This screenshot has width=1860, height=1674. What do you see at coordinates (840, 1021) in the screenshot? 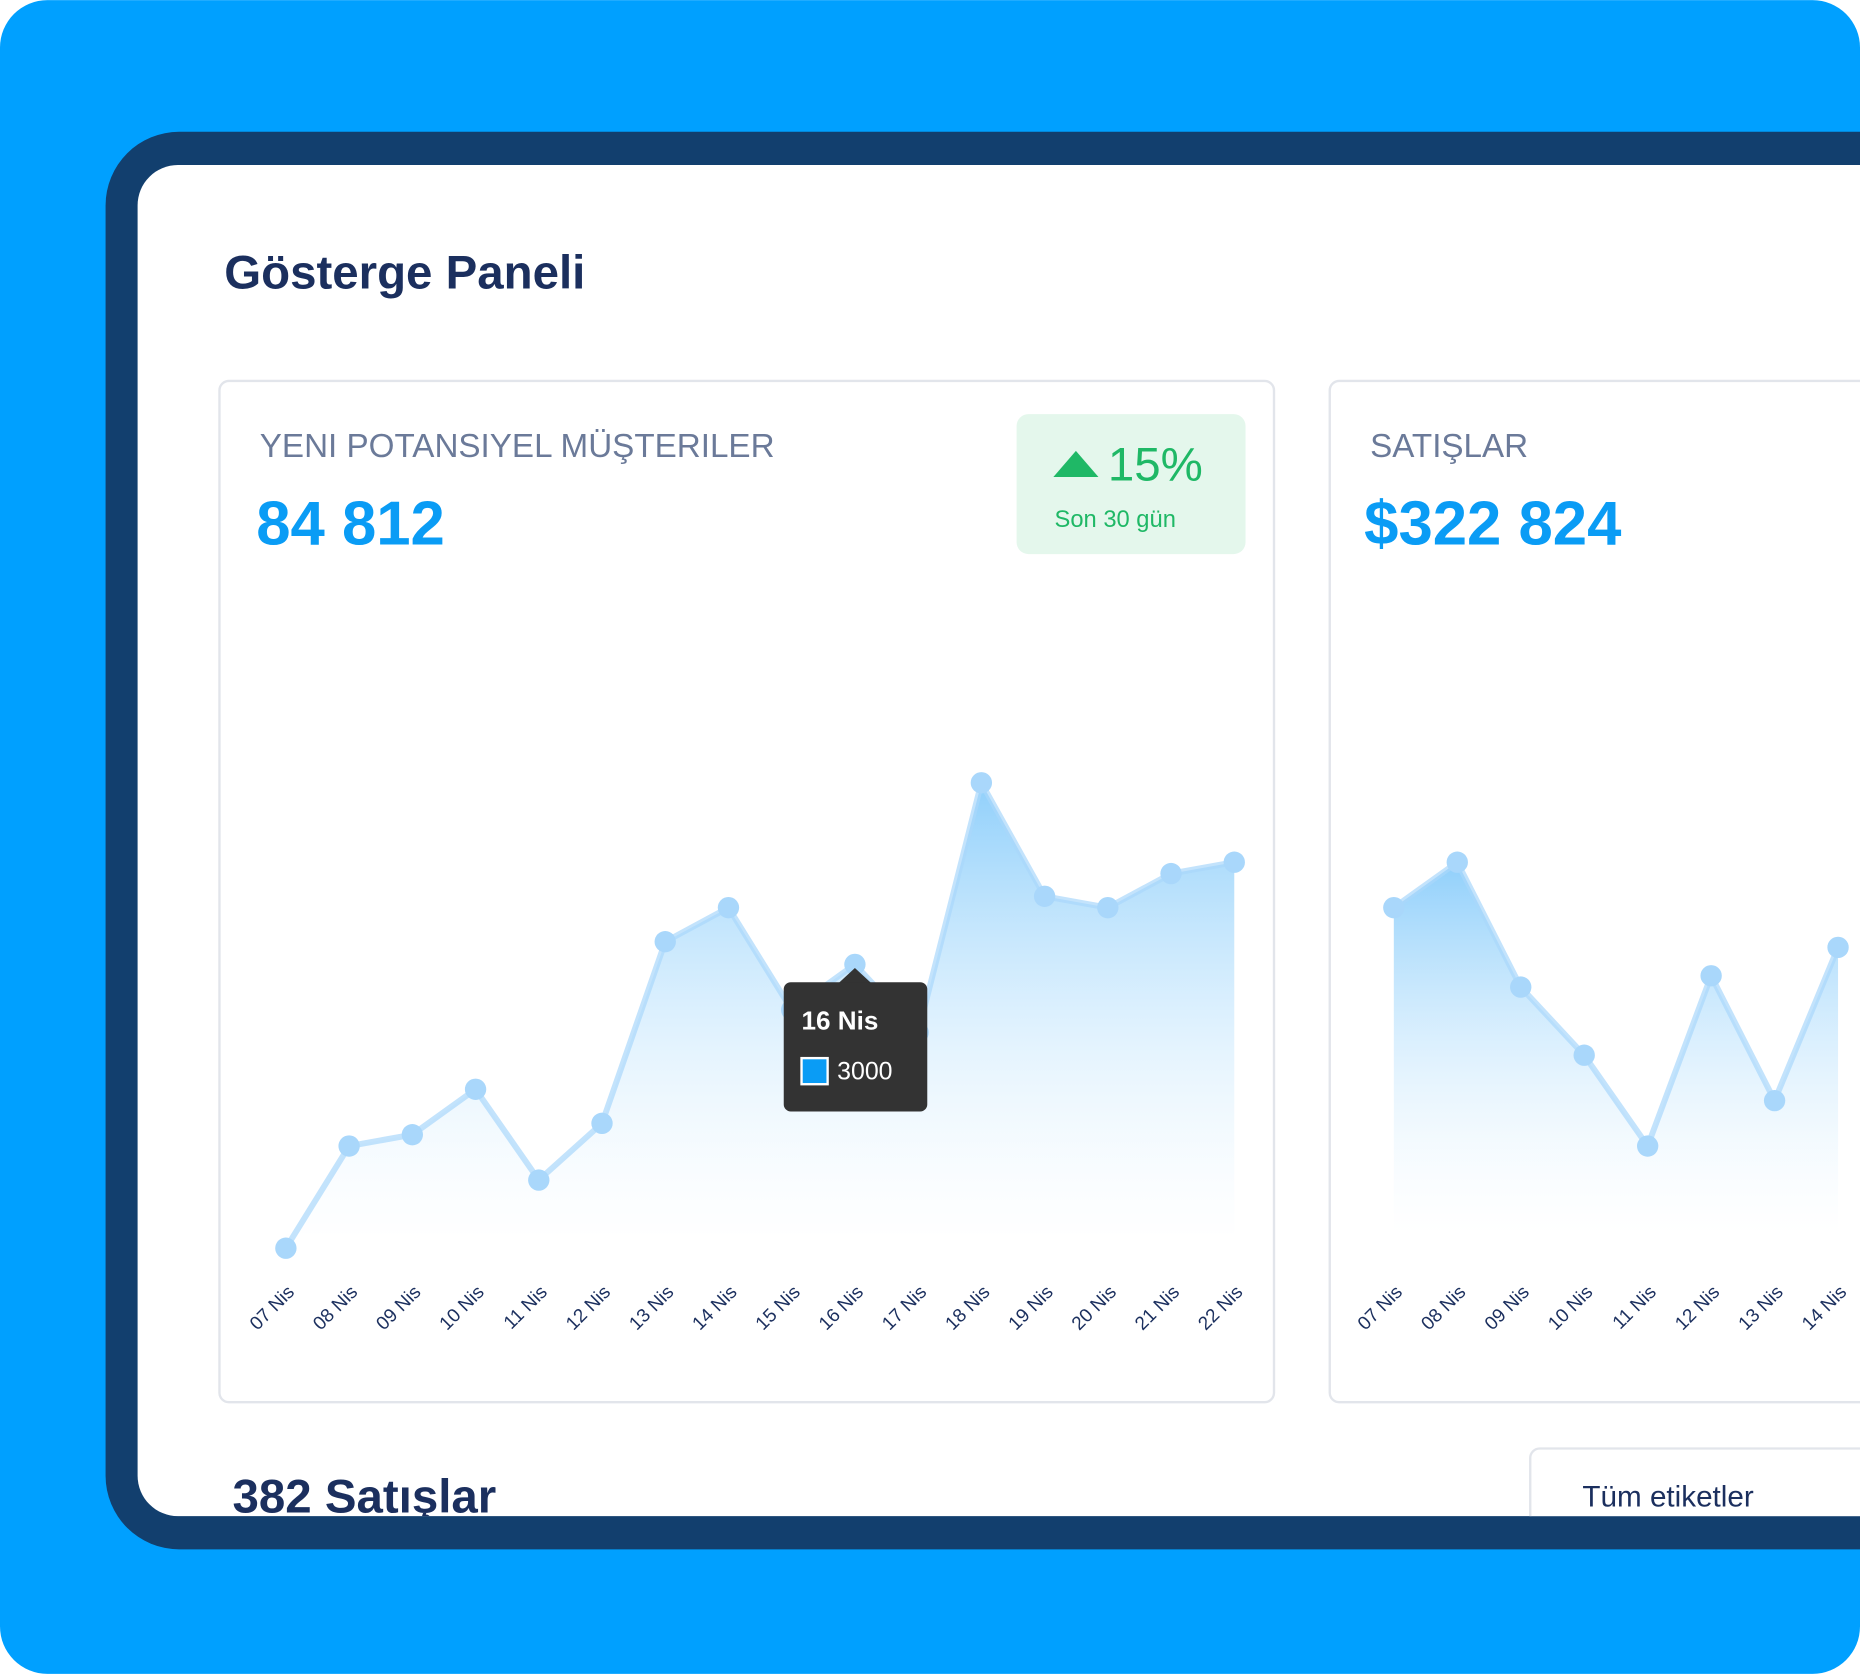
I see `tooltip-title: 16 Nis` at bounding box center [840, 1021].